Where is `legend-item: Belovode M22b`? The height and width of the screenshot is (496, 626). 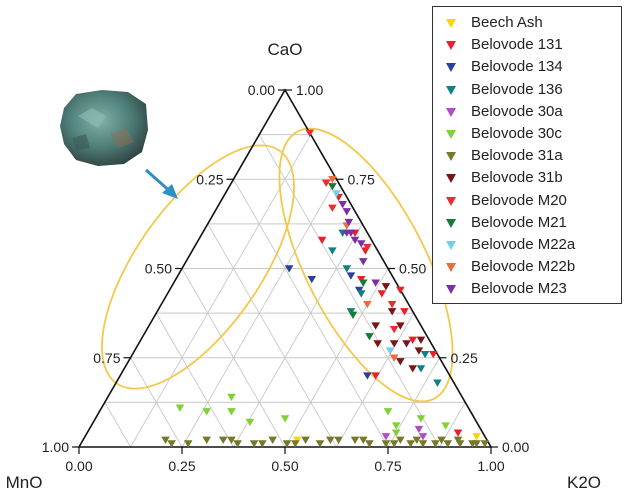
legend-item: Belovode M22b is located at coordinates (527, 267).